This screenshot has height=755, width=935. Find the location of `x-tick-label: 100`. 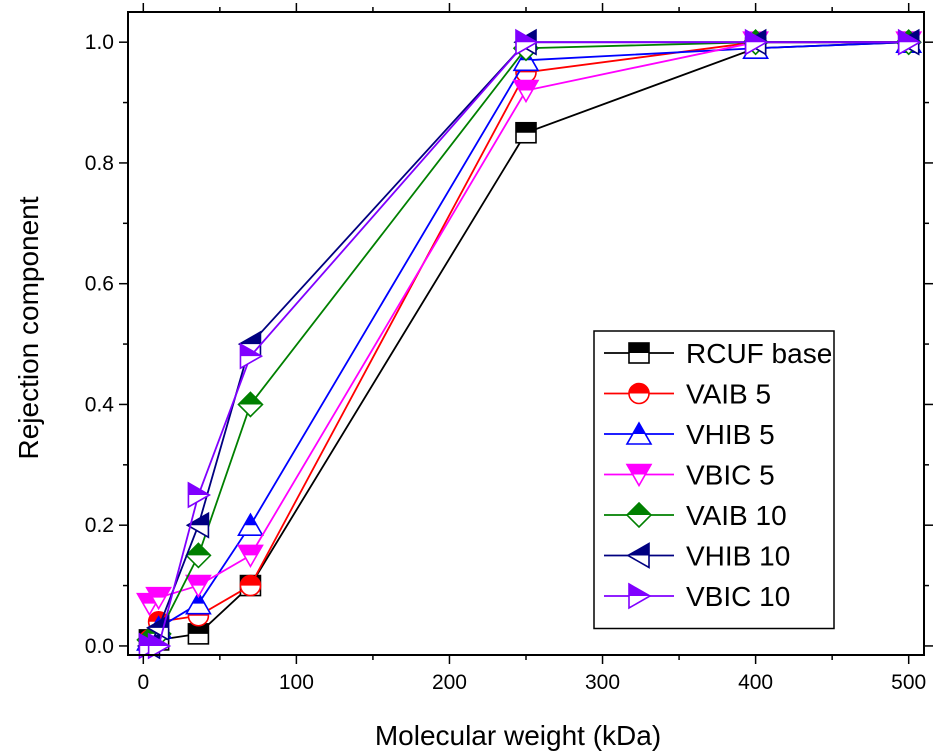

x-tick-label: 100 is located at coordinates (296, 682).